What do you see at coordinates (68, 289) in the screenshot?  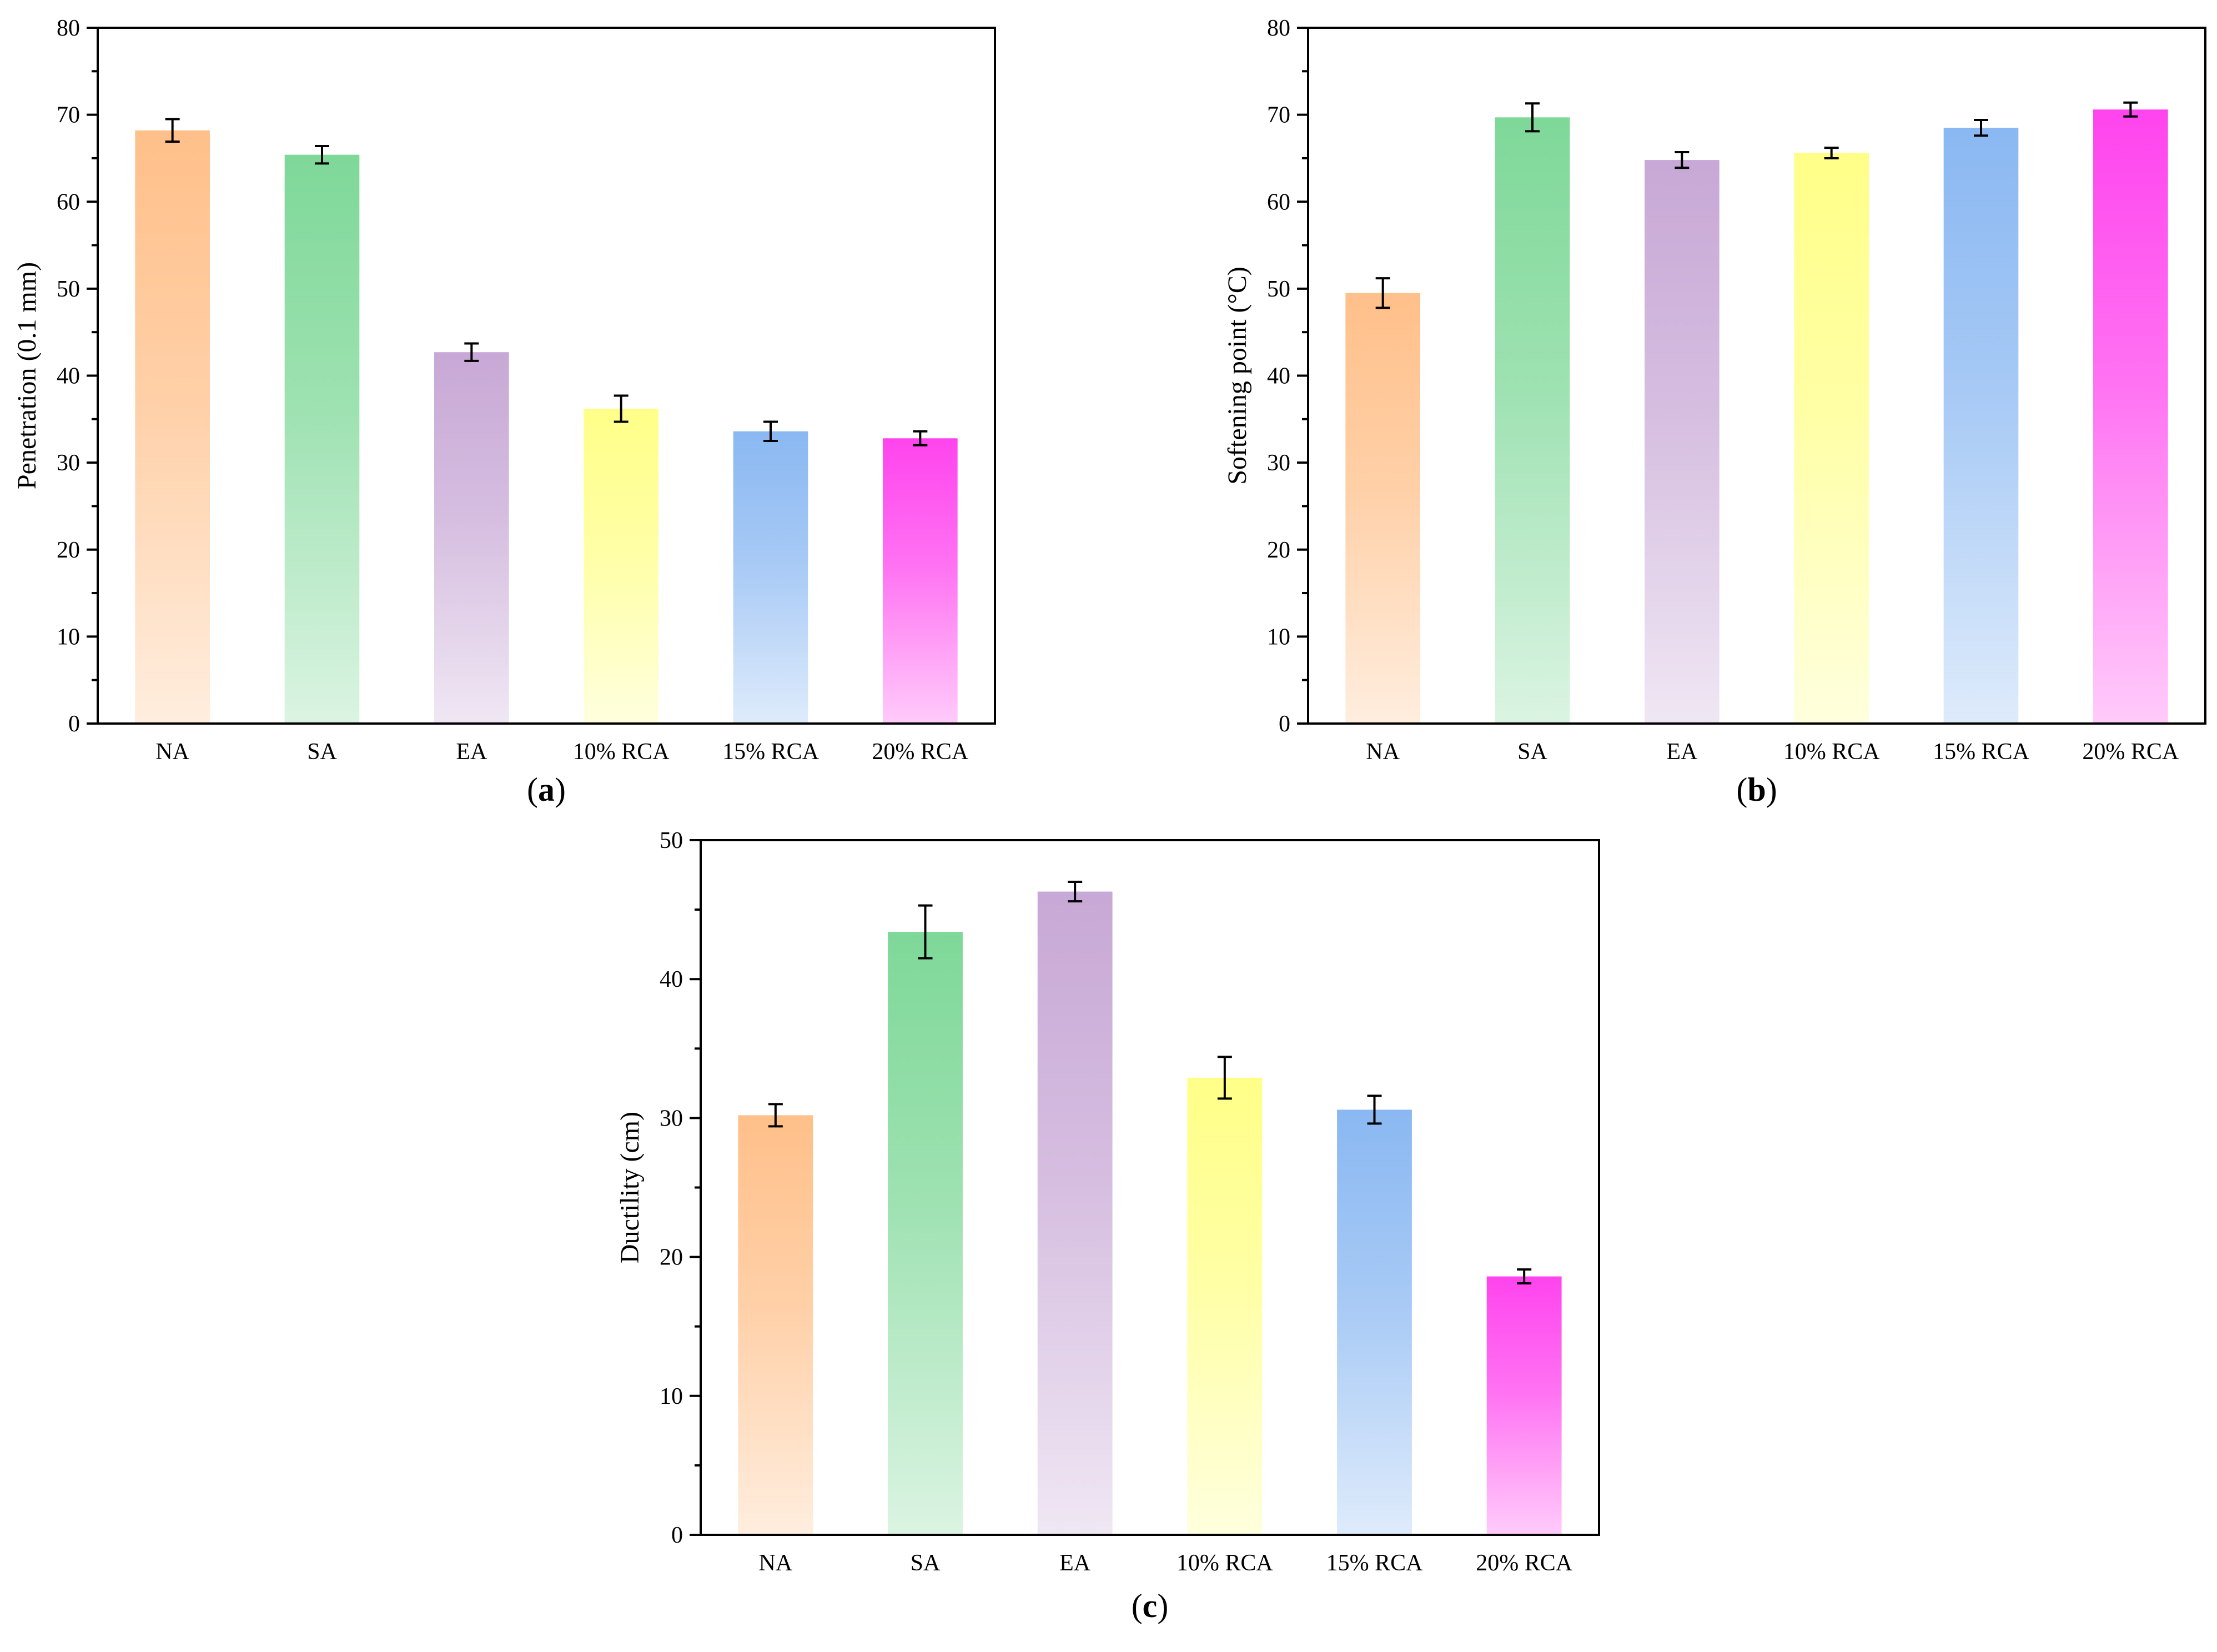 I see `y-tick-label-a-5: 50` at bounding box center [68, 289].